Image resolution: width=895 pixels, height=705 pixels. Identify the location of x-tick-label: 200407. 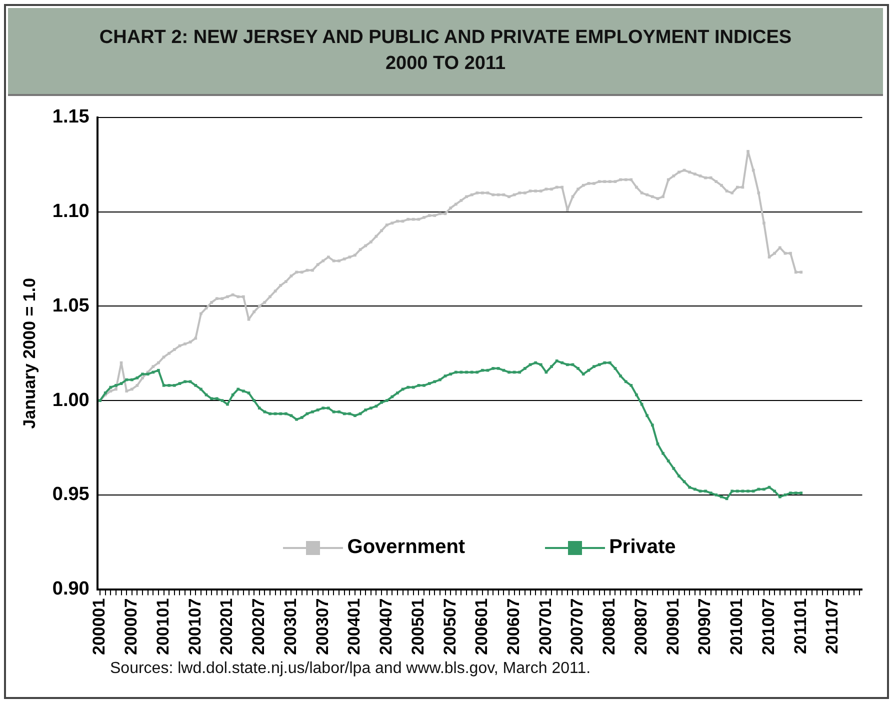
(386, 627).